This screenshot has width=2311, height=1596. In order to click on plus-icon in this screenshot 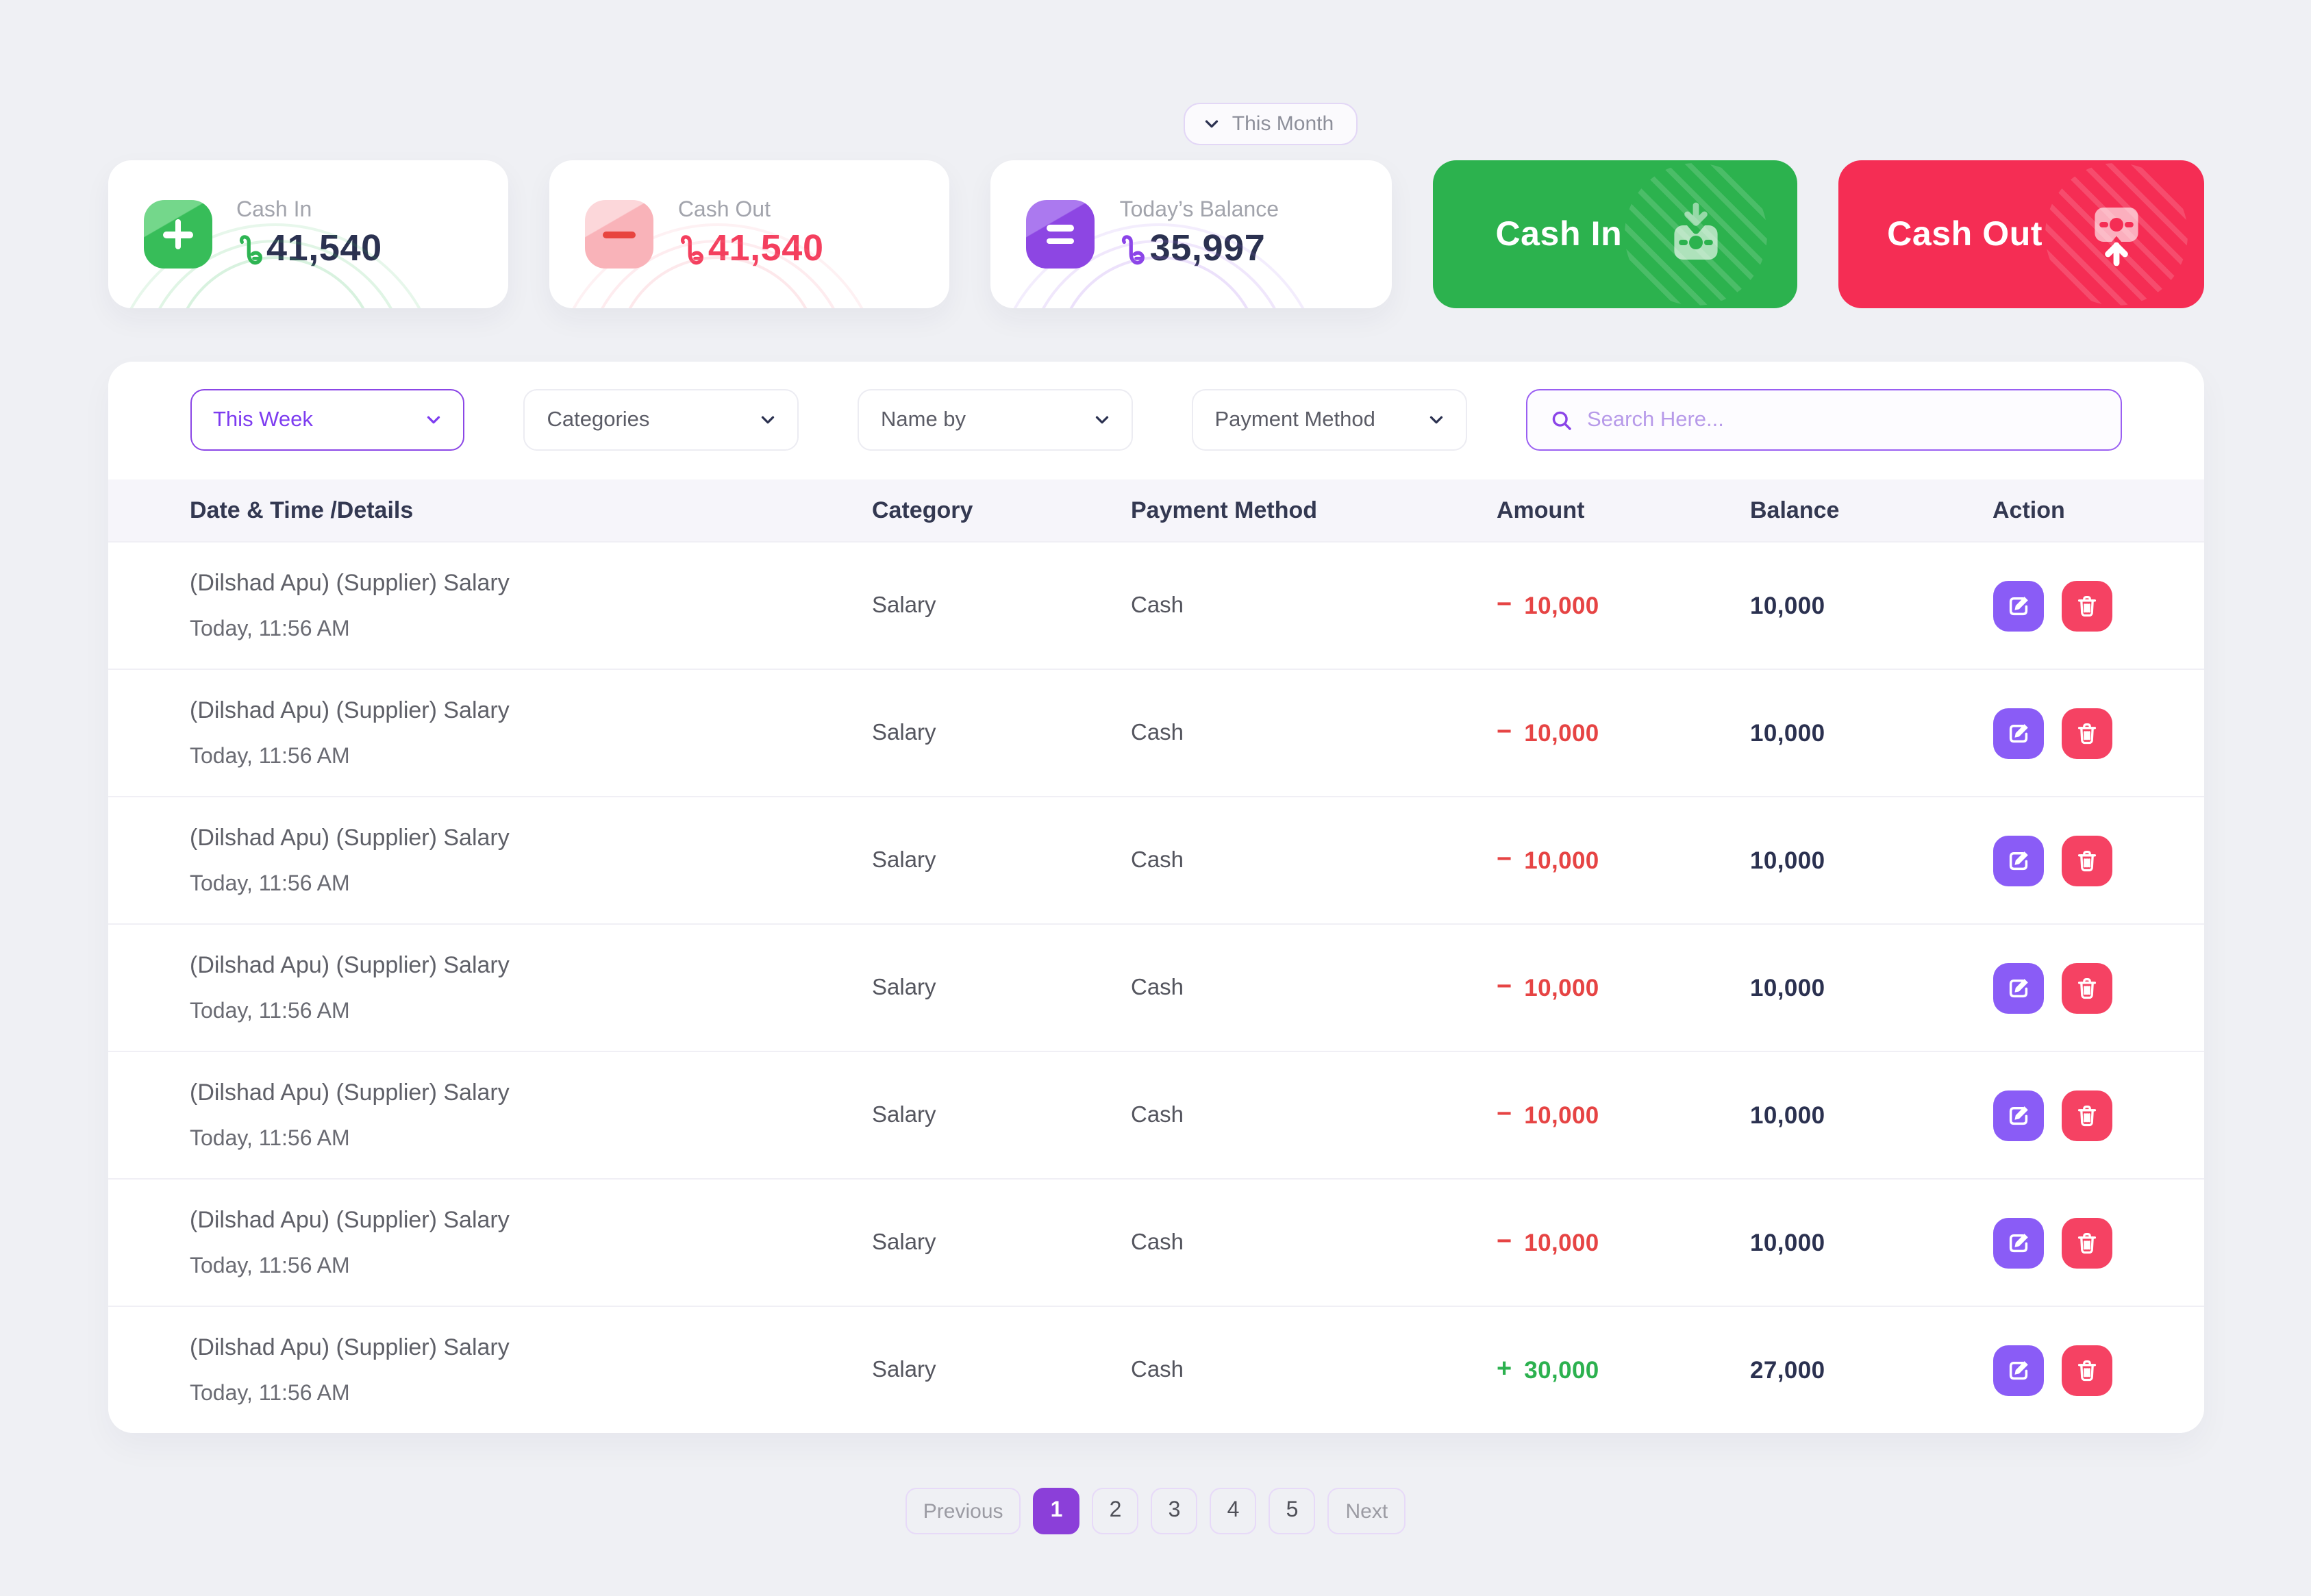, I will do `click(177, 234)`.